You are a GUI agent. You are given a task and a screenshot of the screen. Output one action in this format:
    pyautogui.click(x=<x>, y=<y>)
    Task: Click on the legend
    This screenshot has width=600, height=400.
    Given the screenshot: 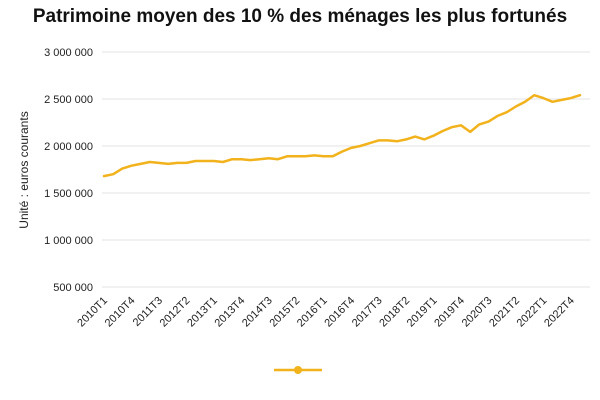 What is the action you would take?
    pyautogui.click(x=298, y=370)
    